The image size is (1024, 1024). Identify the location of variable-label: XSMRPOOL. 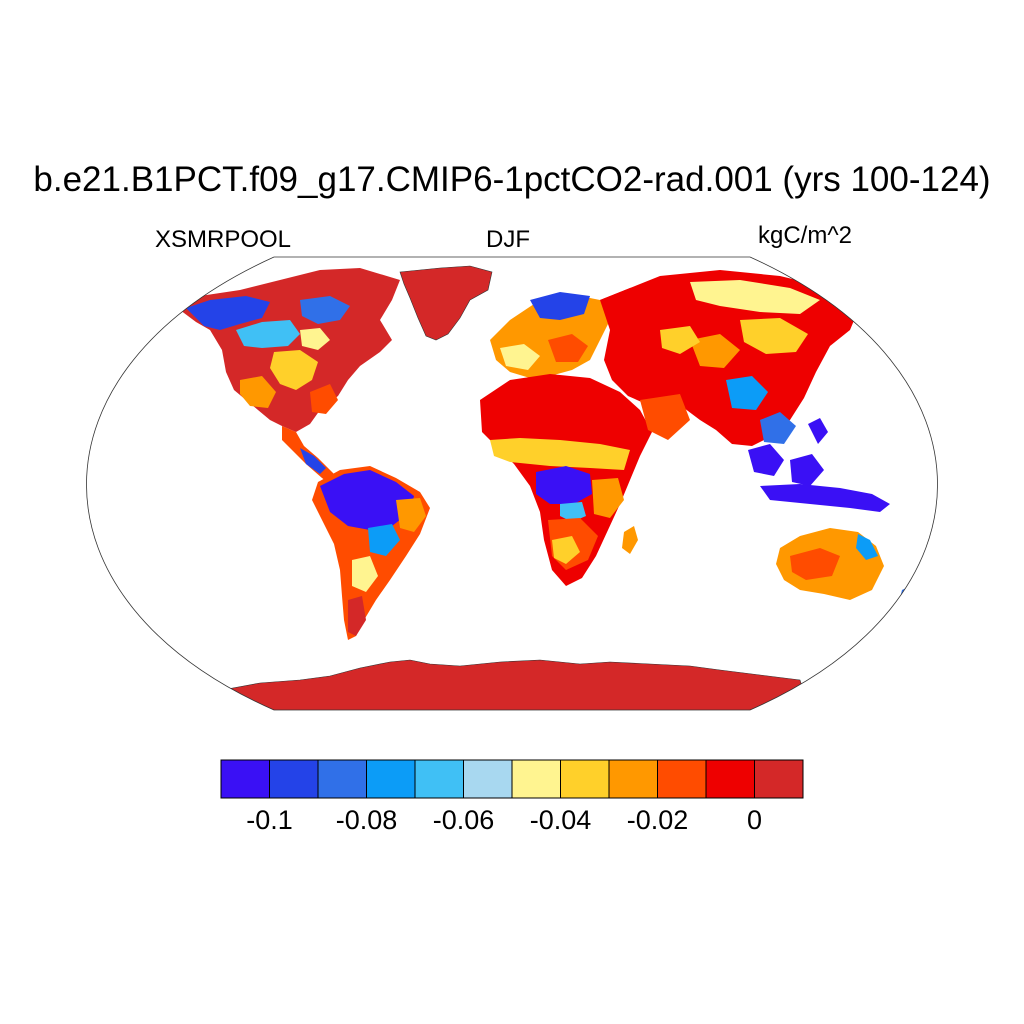
(223, 239).